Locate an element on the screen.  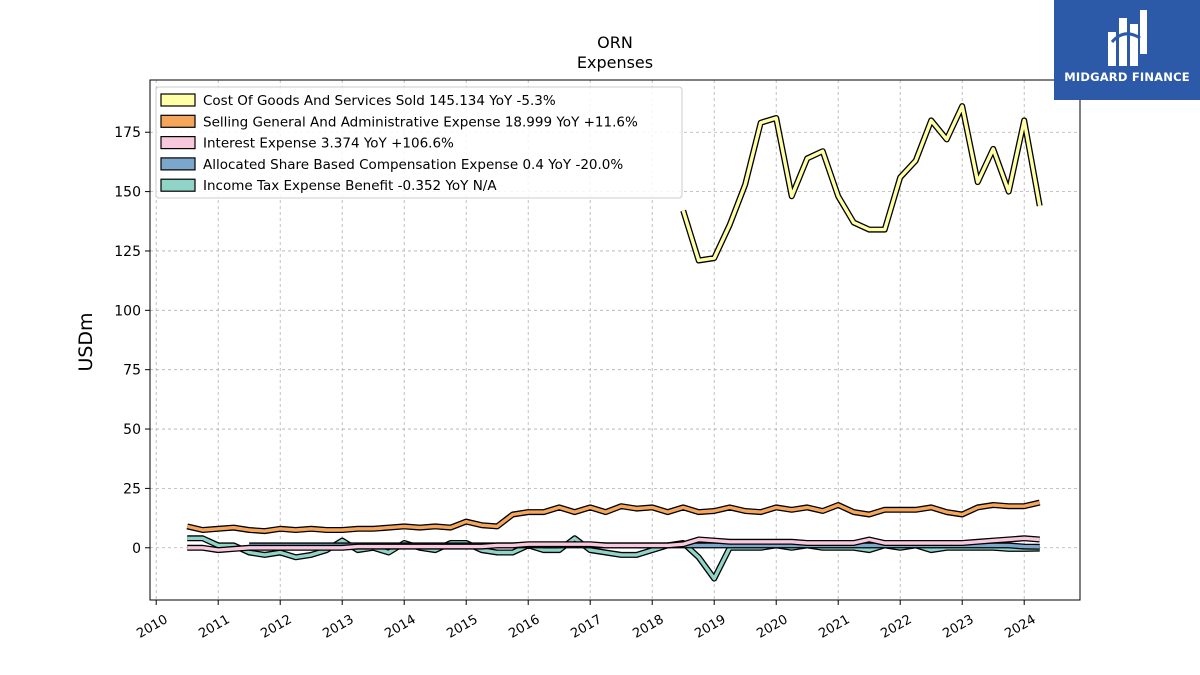
x-tick-label: 2020 is located at coordinates (772, 627).